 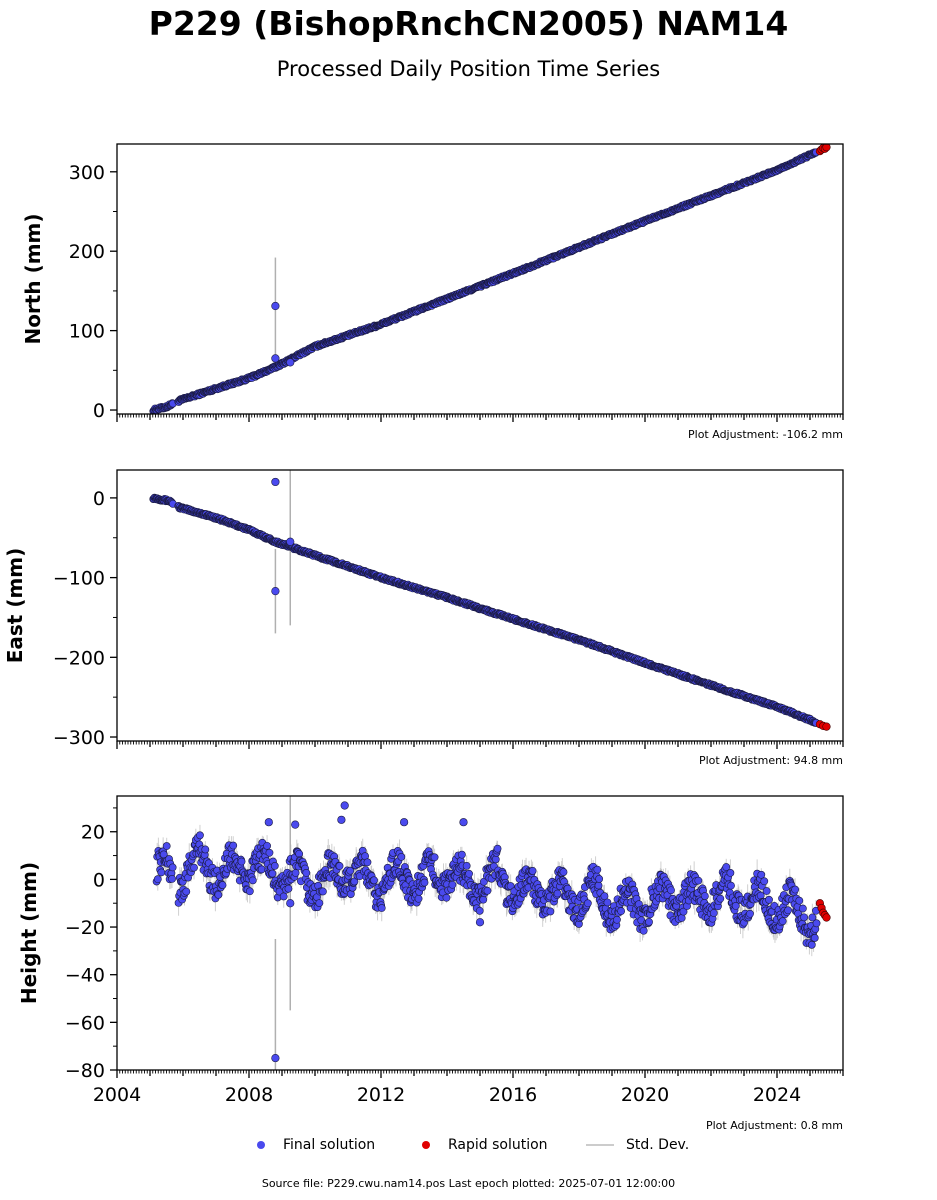 I want to click on y-tick-label: 100, so click(x=87, y=332).